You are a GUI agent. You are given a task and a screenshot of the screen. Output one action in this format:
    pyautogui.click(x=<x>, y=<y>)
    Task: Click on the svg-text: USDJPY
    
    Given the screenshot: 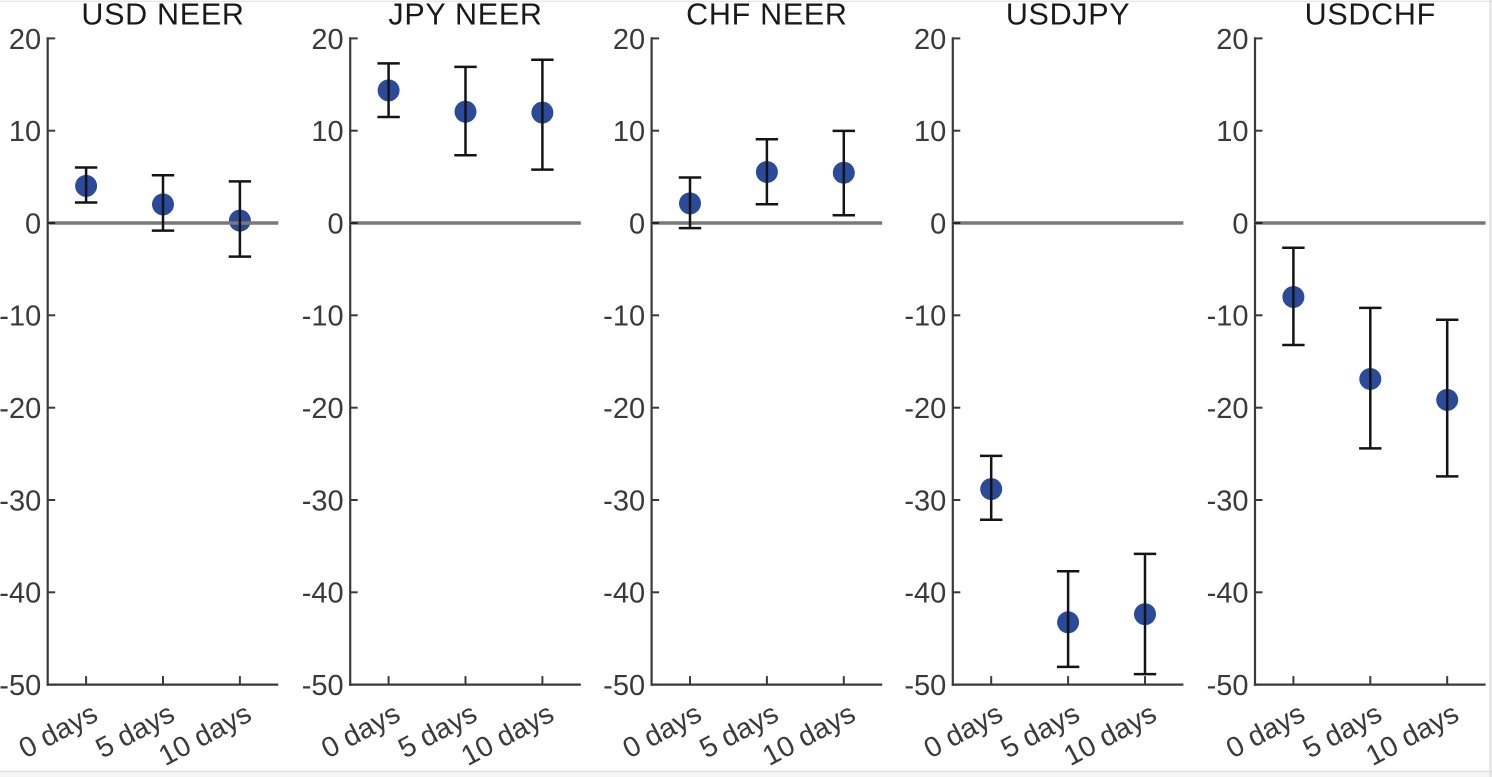 What is the action you would take?
    pyautogui.click(x=1068, y=16)
    